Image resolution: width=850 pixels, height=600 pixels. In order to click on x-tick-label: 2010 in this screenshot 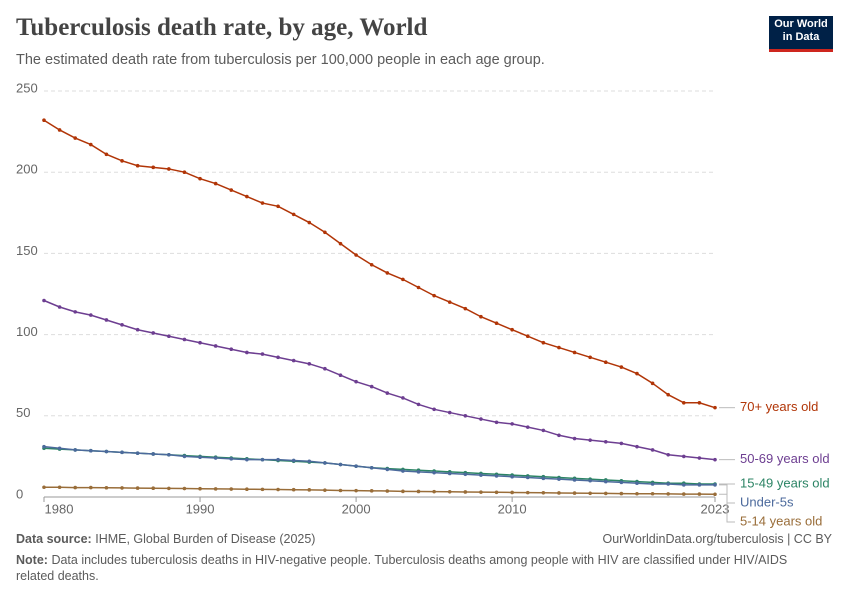, I will do `click(512, 508)`.